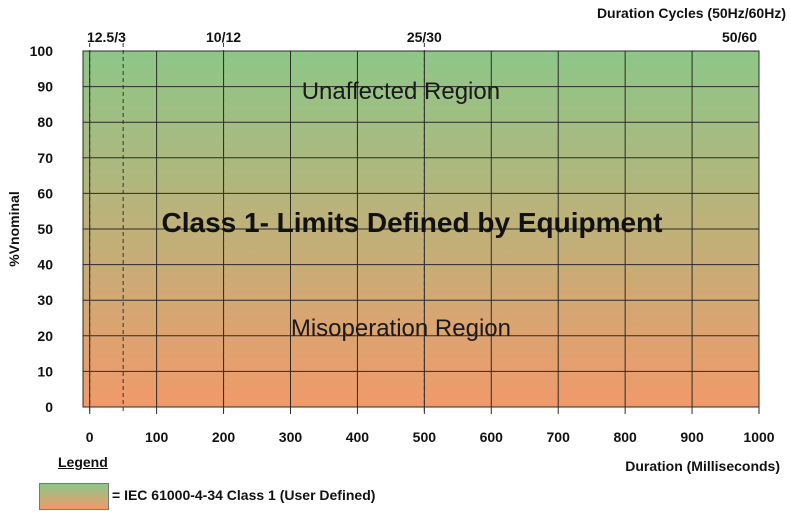 This screenshot has width=791, height=513. I want to click on y-tick-label: 90, so click(45, 87).